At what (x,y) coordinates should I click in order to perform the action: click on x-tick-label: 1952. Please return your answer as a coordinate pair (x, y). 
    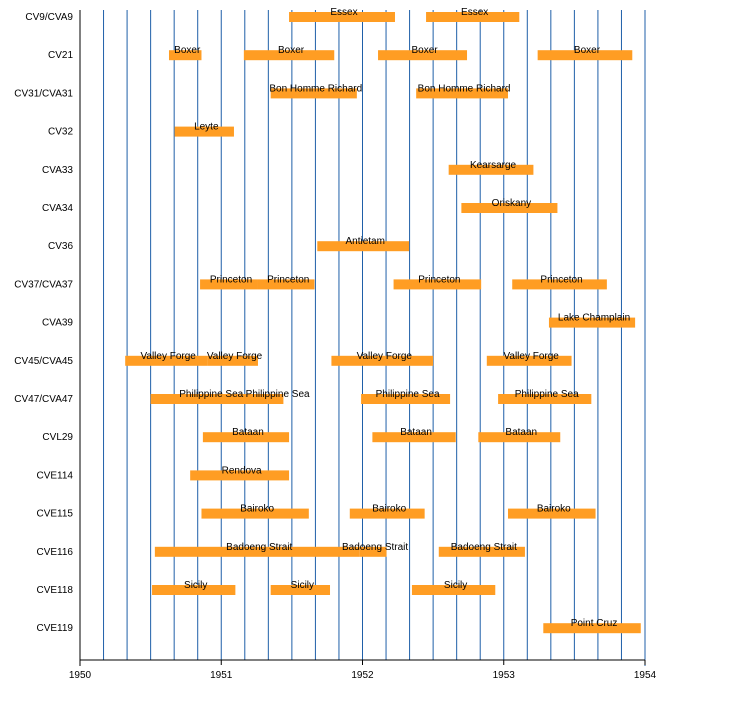
    Looking at the image, I should click on (362, 675).